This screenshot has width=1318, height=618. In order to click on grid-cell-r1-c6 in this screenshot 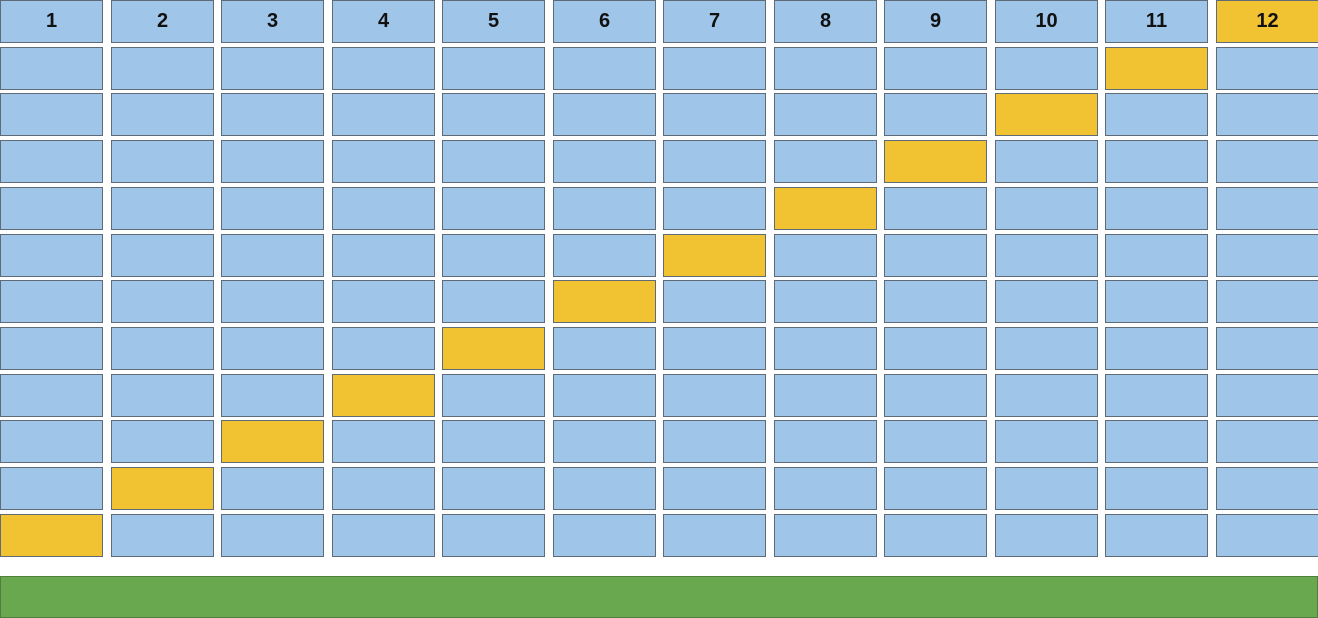, I will do `click(604, 68)`.